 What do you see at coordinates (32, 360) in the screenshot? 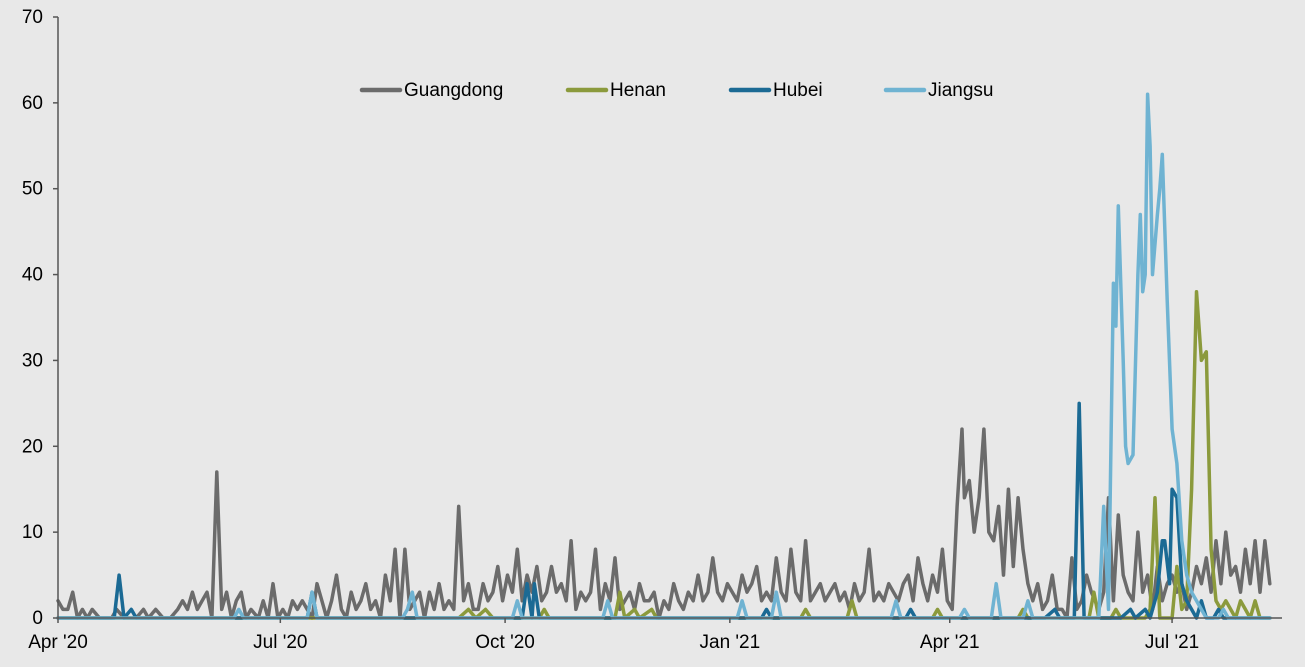
I see `y-tick-label: 30` at bounding box center [32, 360].